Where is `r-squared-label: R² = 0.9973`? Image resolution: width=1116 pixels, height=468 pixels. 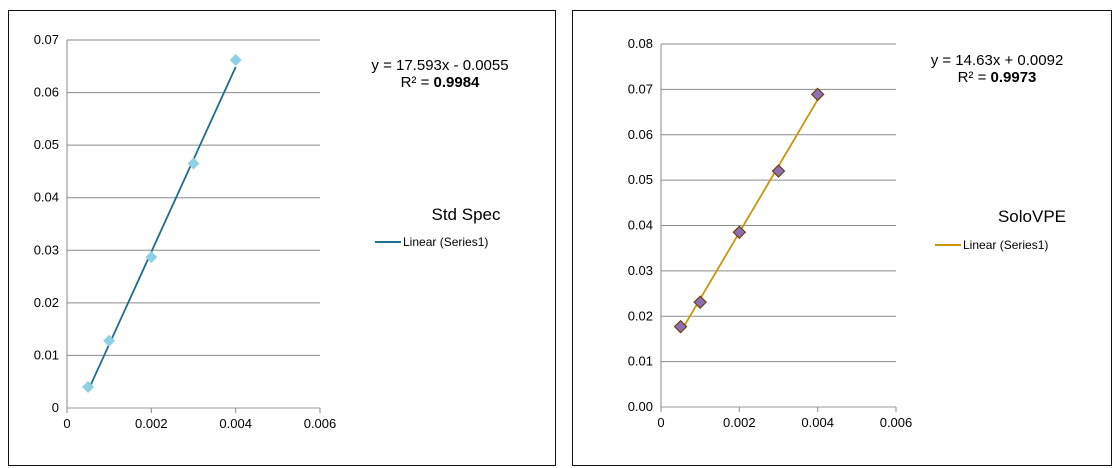 r-squared-label: R² = 0.9973 is located at coordinates (997, 77).